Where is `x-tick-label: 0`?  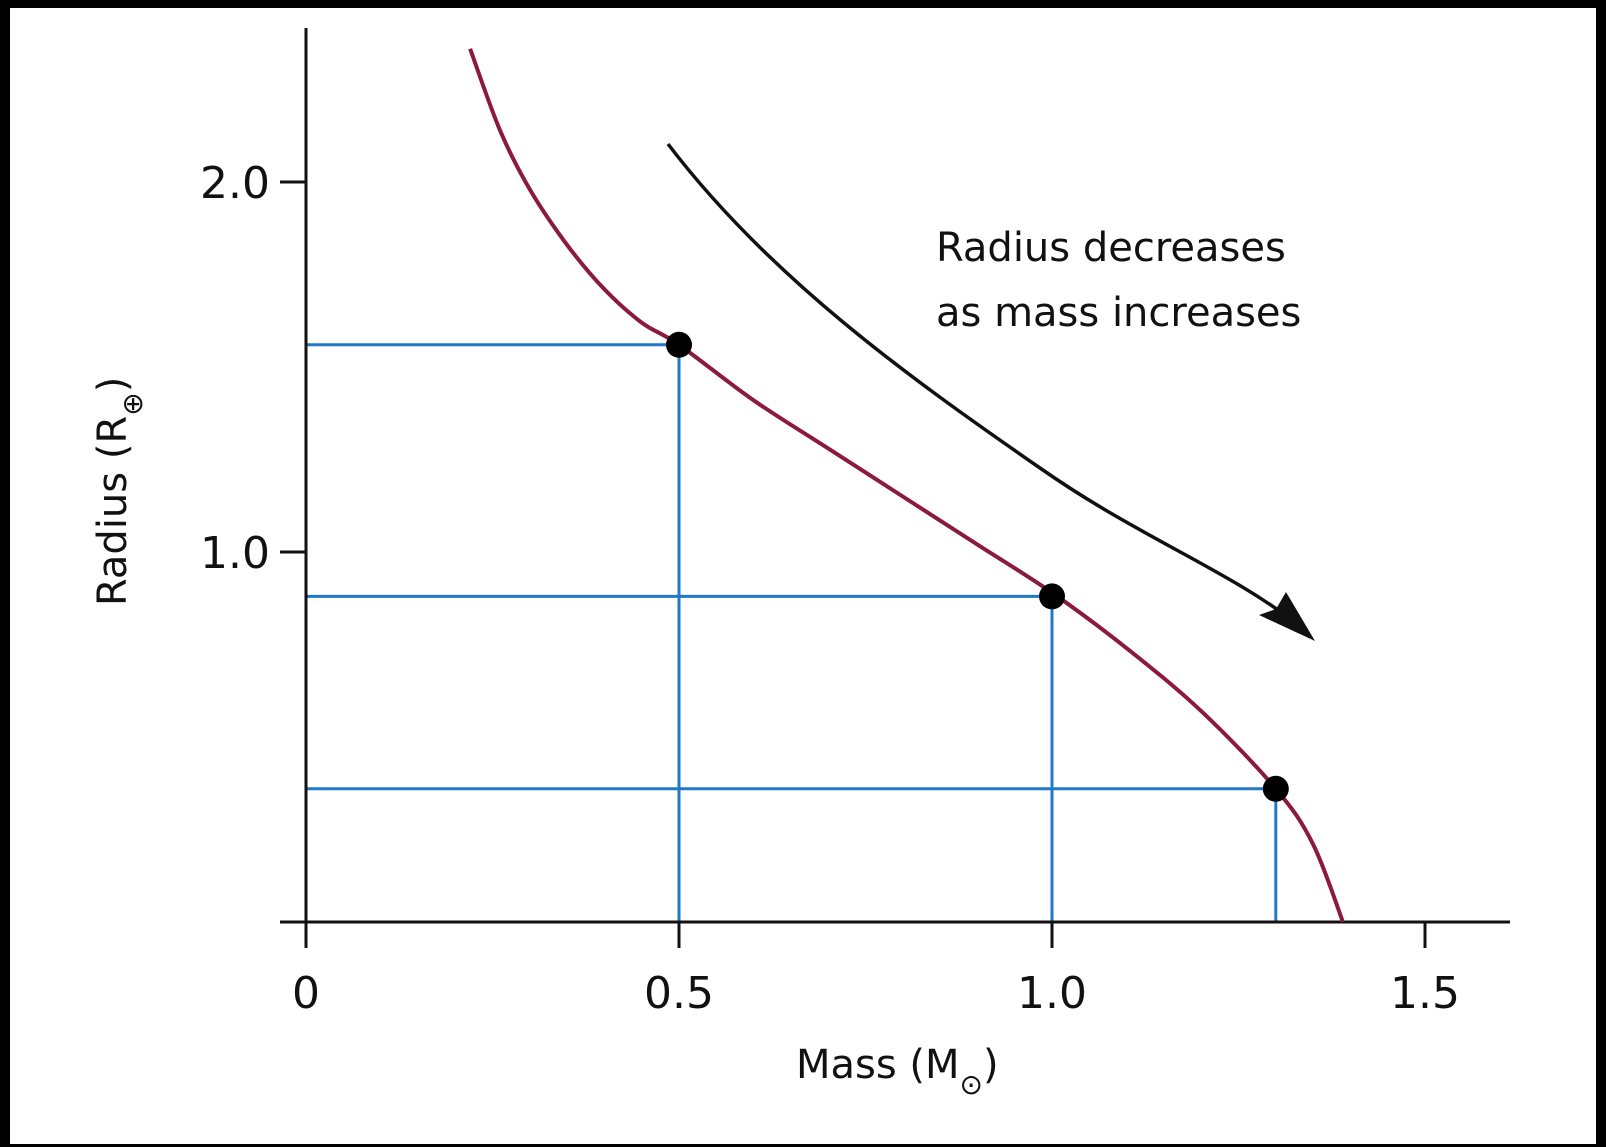 x-tick-label: 0 is located at coordinates (306, 993).